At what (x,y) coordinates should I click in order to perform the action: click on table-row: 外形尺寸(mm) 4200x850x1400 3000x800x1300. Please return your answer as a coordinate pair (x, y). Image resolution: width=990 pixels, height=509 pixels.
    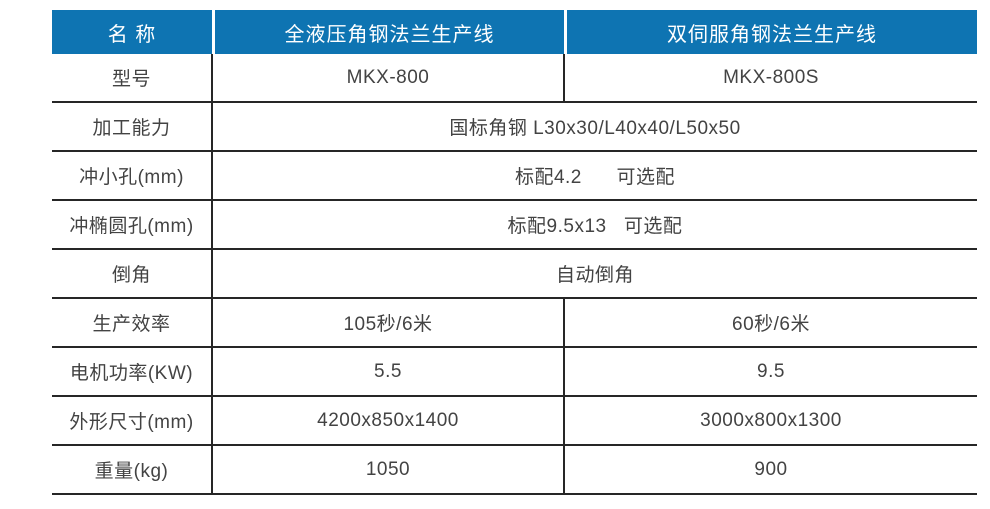
    Looking at the image, I should click on (514, 421).